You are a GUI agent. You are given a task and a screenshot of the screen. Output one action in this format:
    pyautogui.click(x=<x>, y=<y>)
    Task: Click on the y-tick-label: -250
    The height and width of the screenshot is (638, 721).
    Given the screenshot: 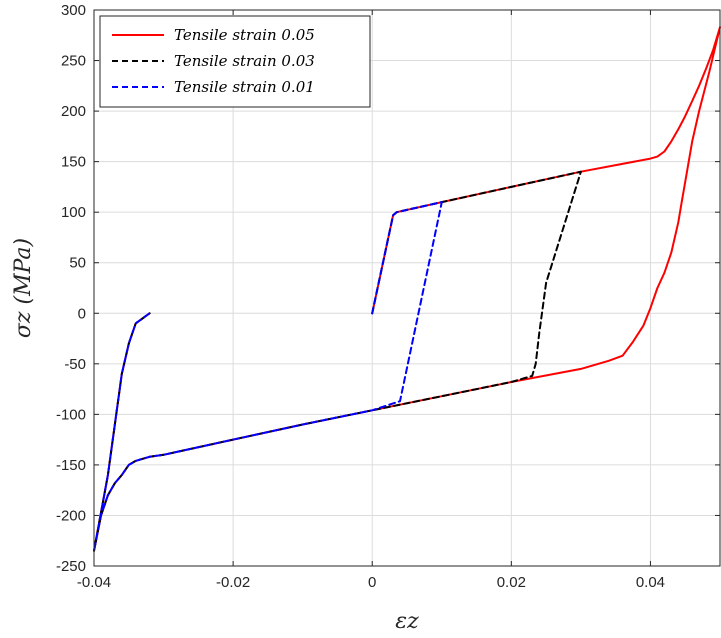 What is the action you would take?
    pyautogui.click(x=71, y=566)
    